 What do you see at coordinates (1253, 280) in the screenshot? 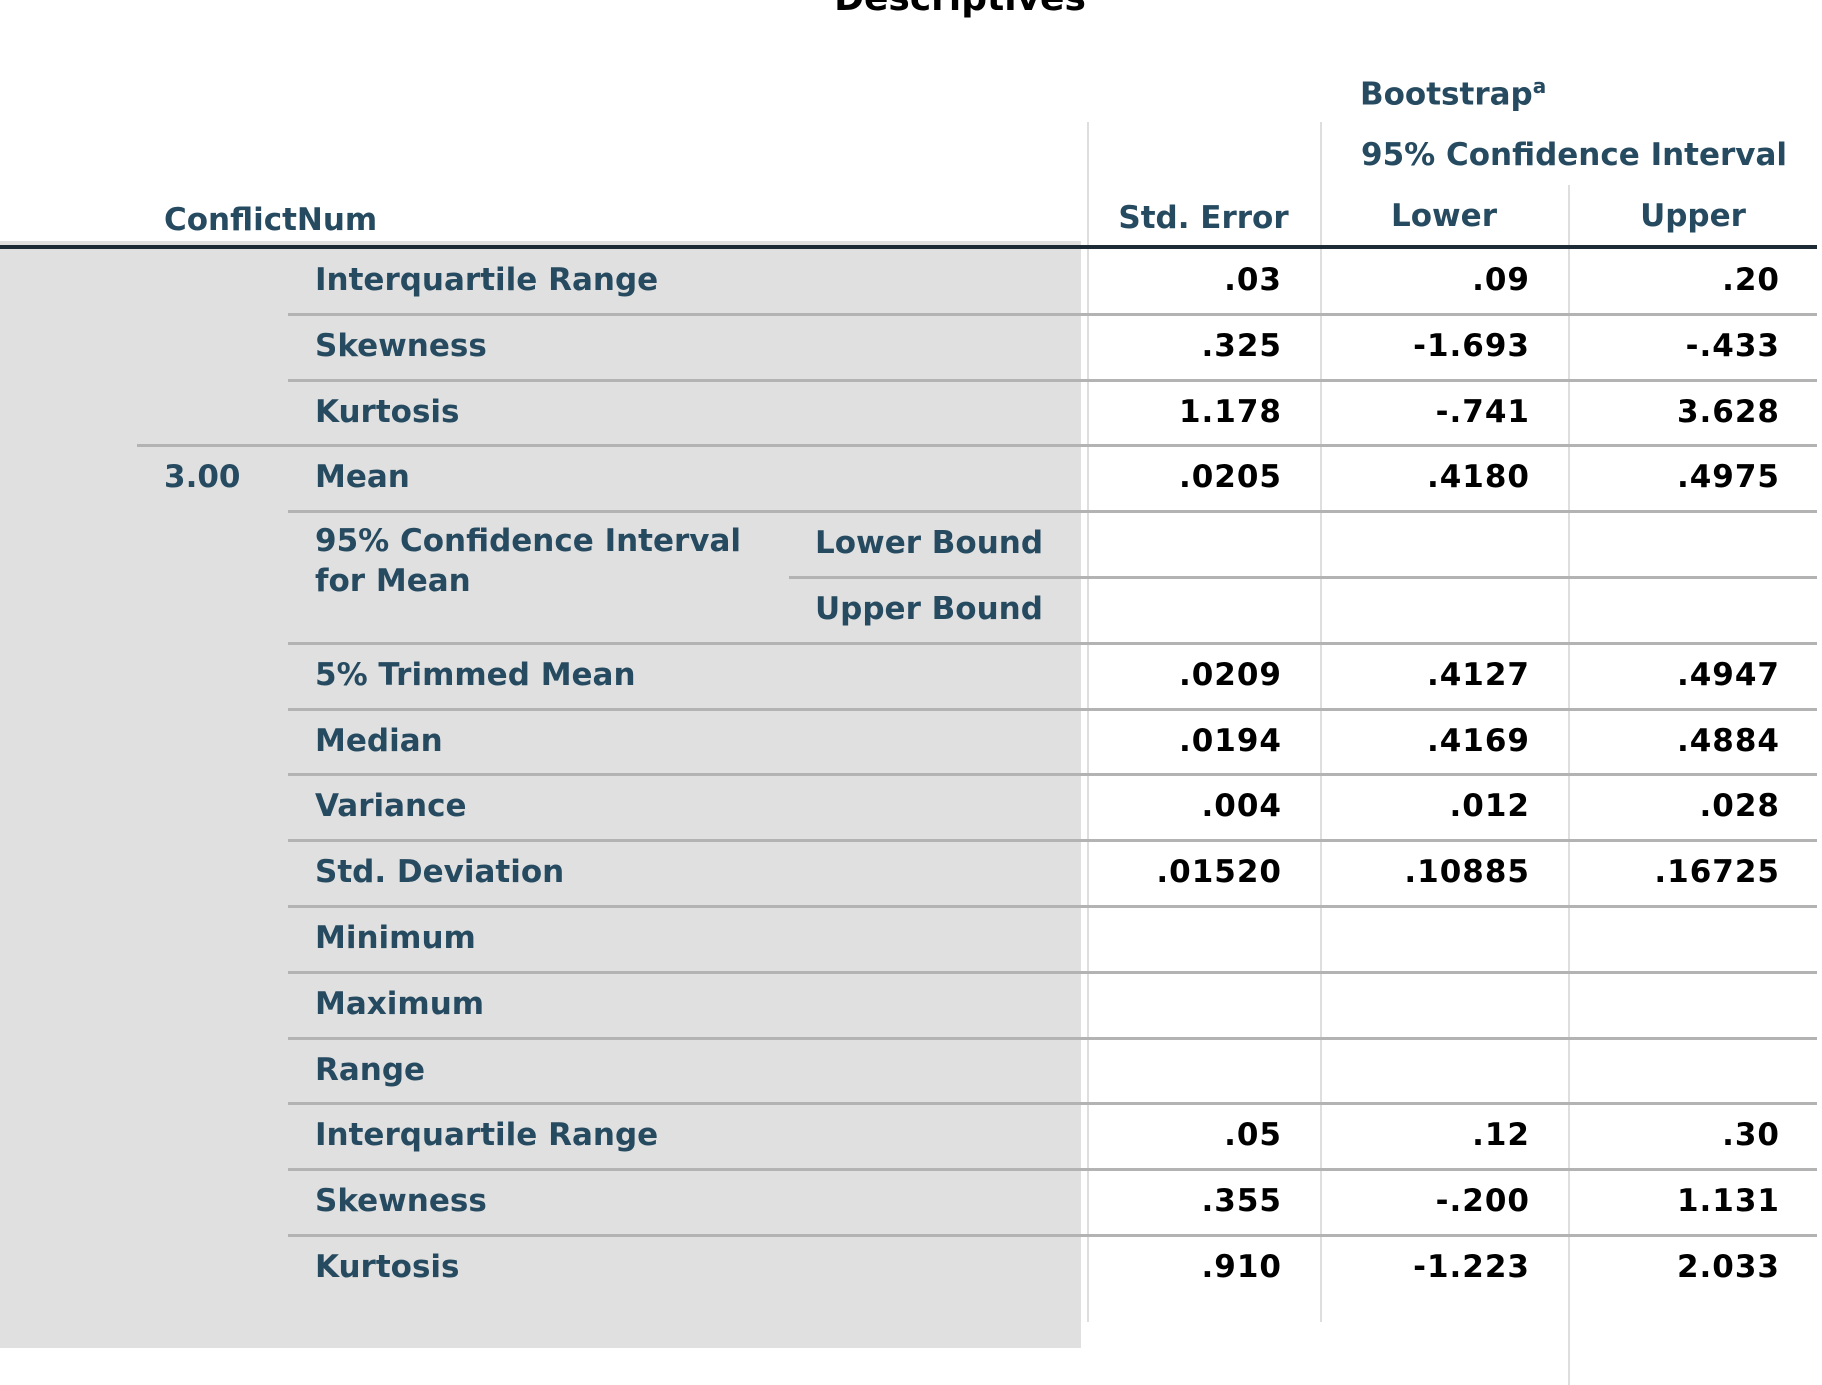
I see `std-error-value: .03` at bounding box center [1253, 280].